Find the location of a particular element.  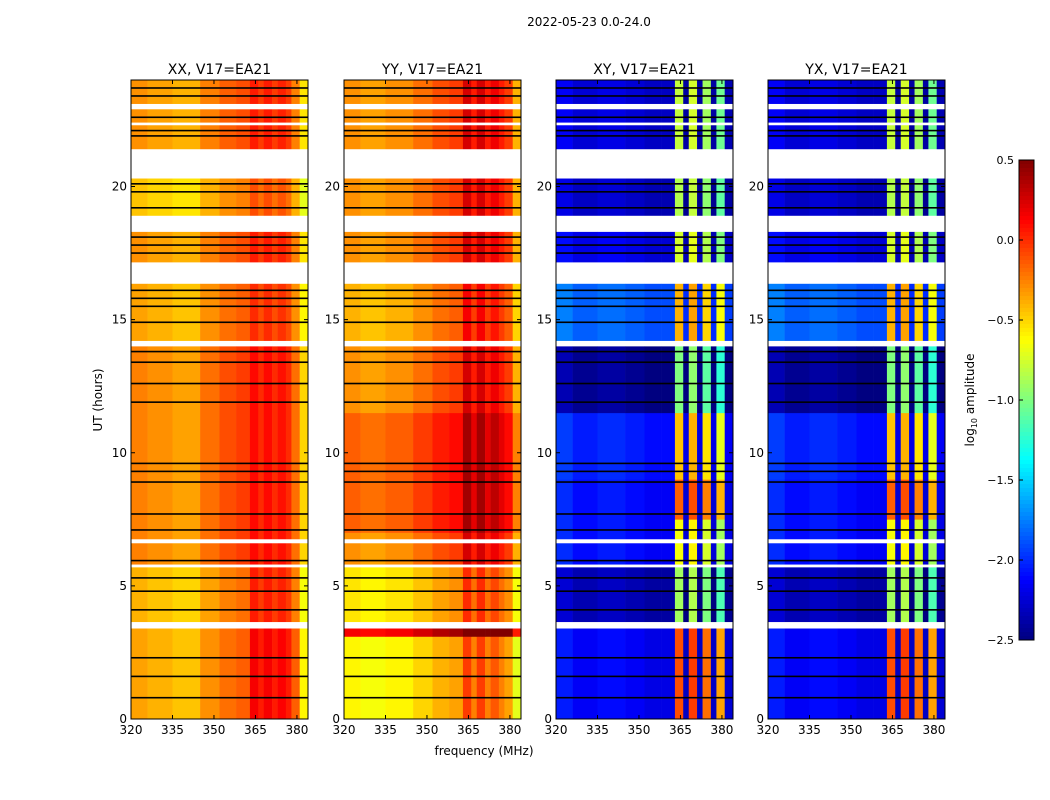

y-tick-label: 15 is located at coordinates (756, 320).